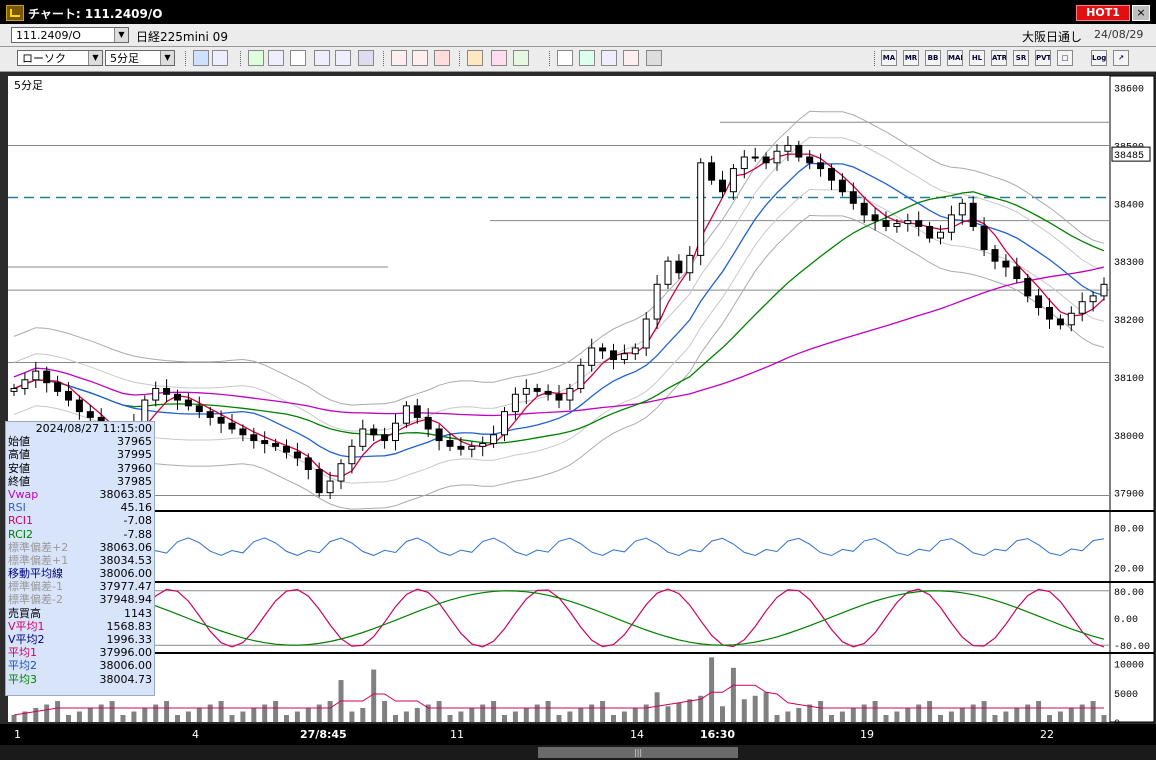 This screenshot has height=760, width=1156. I want to click on close-icon: ×, so click(1141, 13).